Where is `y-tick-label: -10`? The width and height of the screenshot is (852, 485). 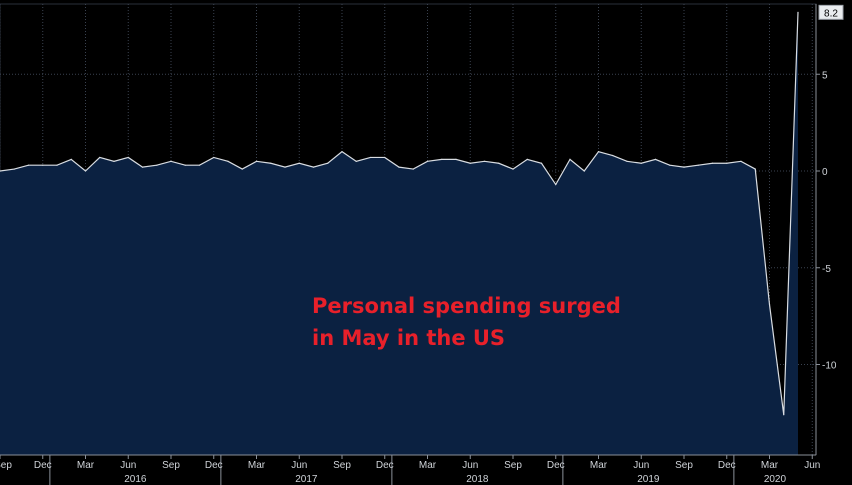 y-tick-label: -10 is located at coordinates (829, 366).